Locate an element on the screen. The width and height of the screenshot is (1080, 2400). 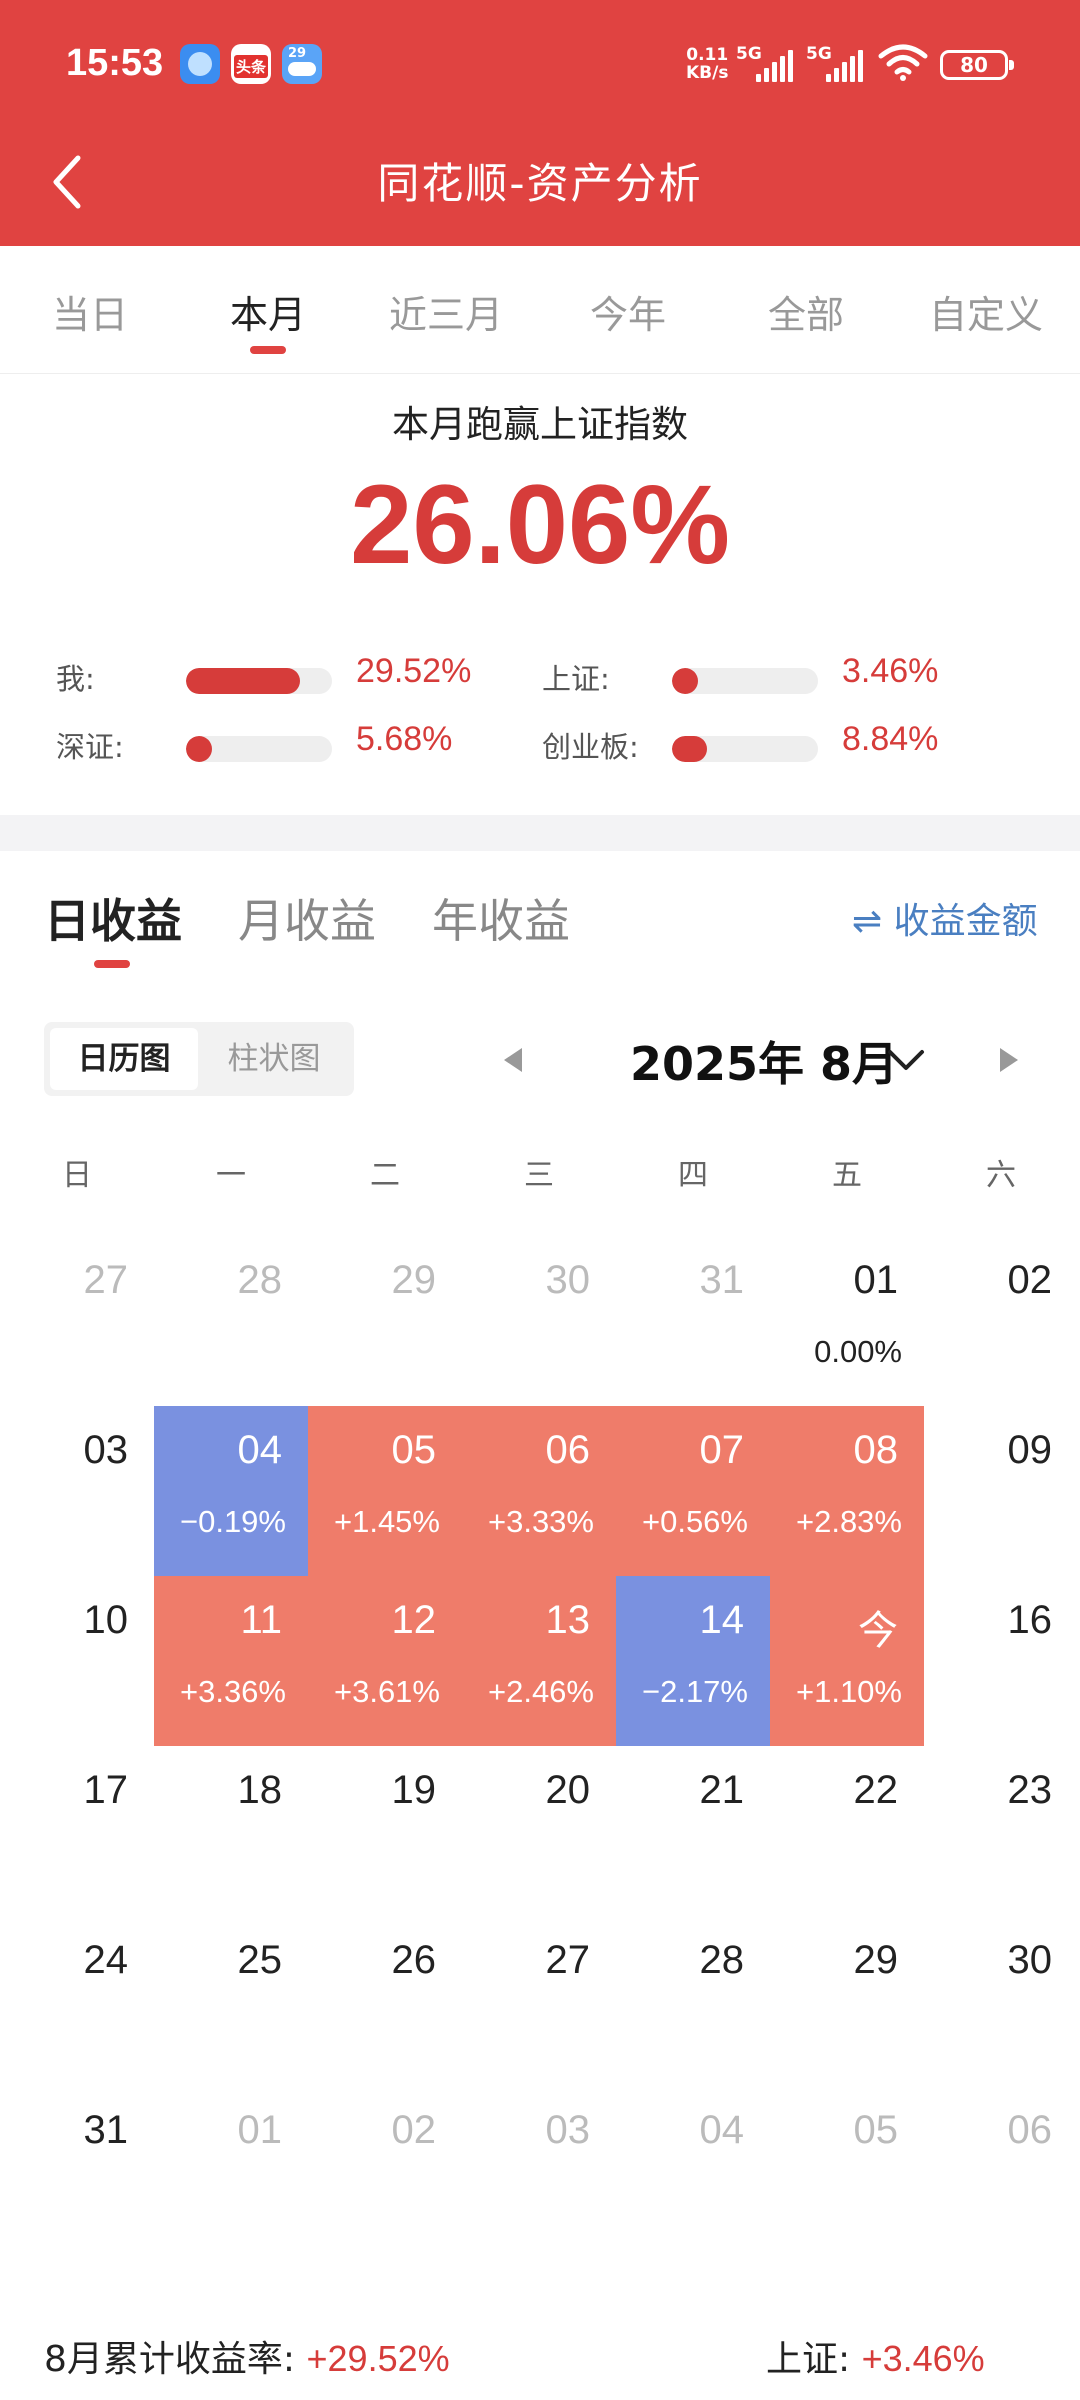
calendar-day-number: 12 is located at coordinates (414, 1620).